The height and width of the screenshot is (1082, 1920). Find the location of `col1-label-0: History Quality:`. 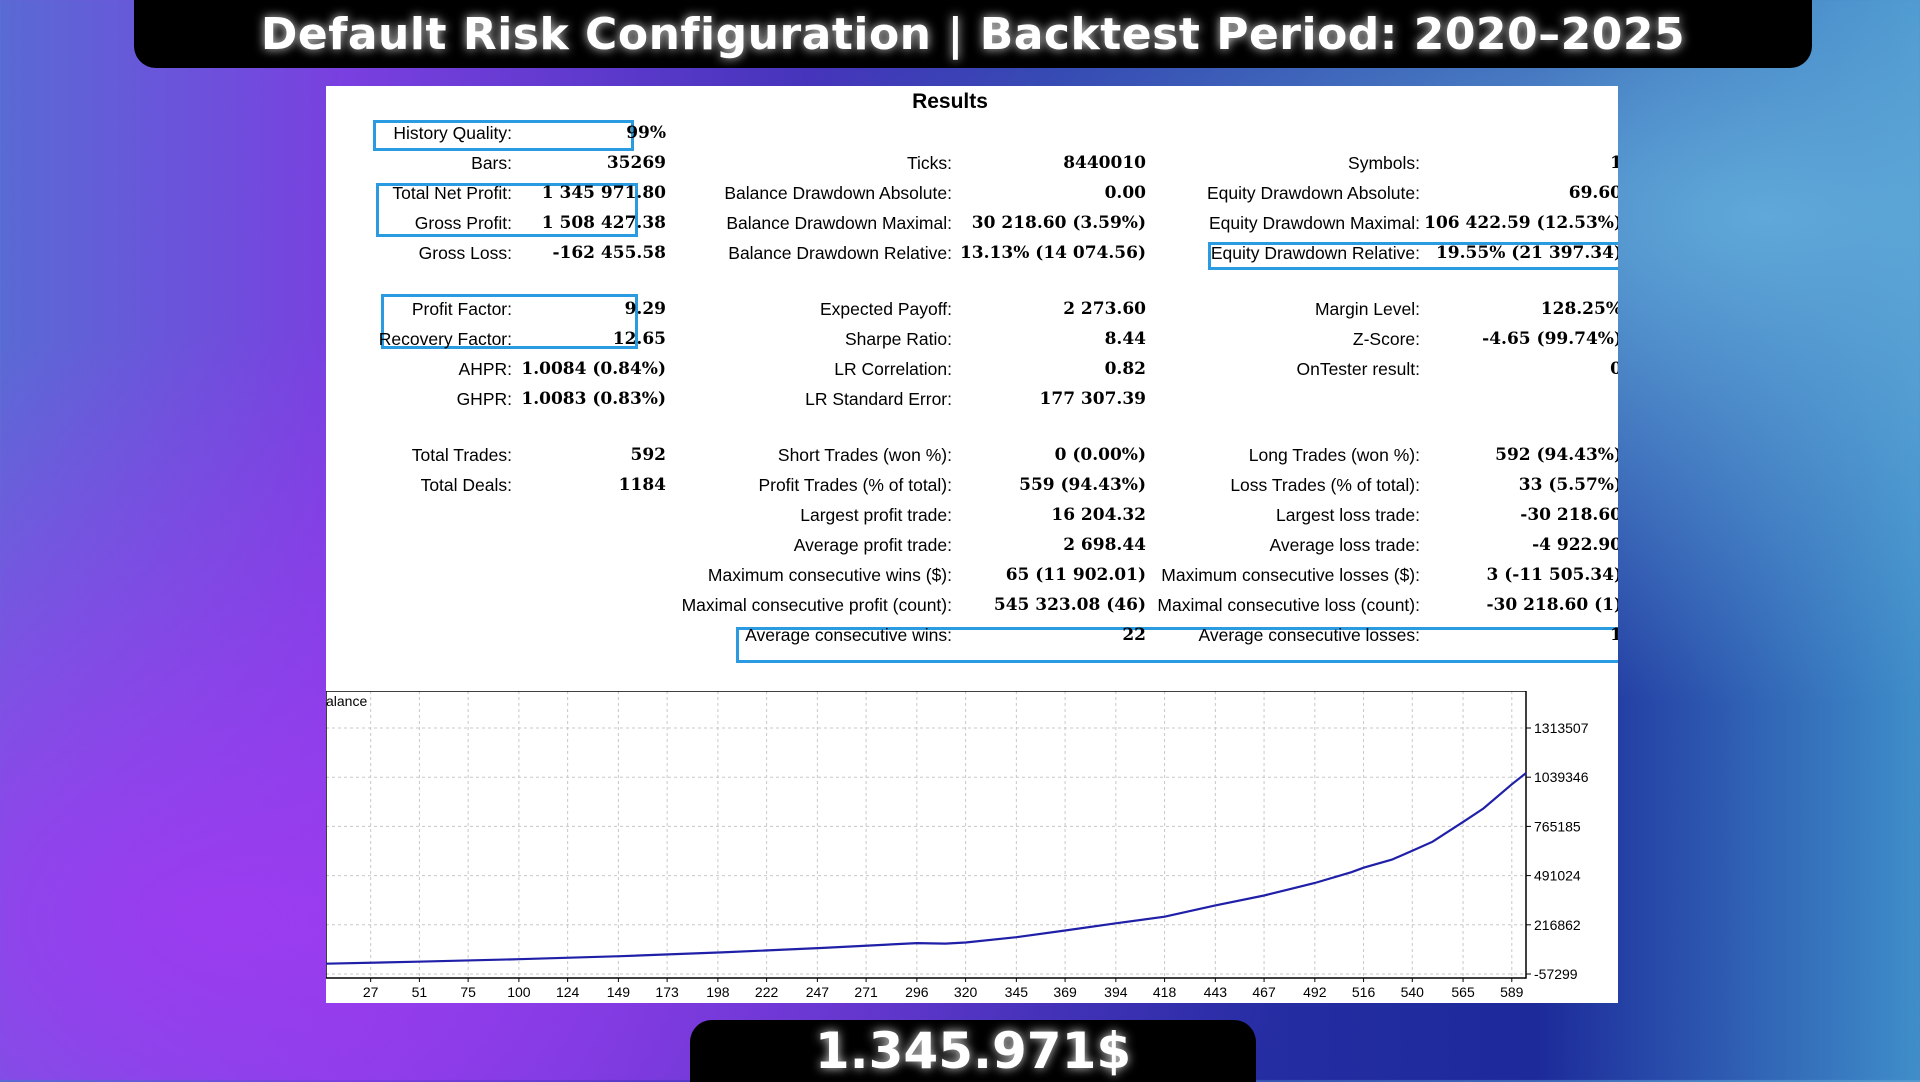

col1-label-0: History Quality: is located at coordinates (452, 133).